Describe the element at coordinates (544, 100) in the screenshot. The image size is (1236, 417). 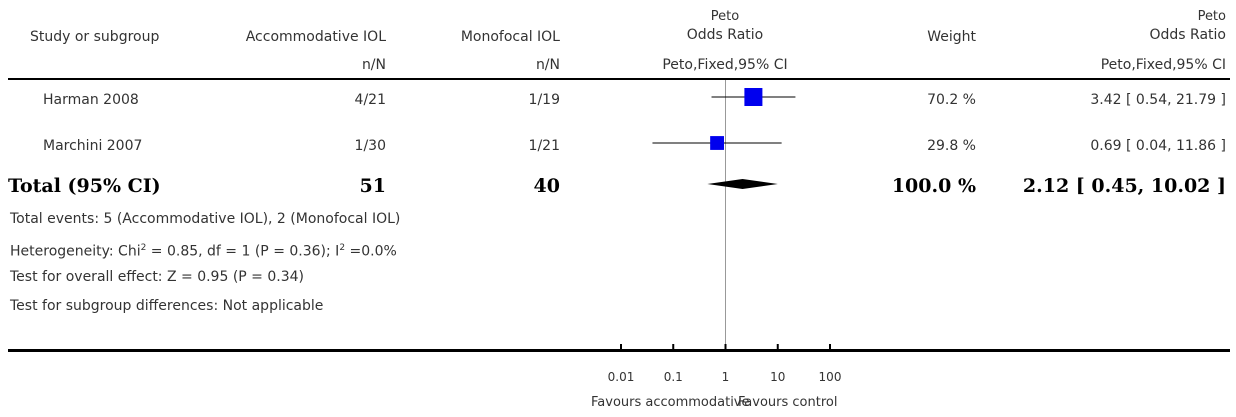
I see `study-control: 1/19` at that location.